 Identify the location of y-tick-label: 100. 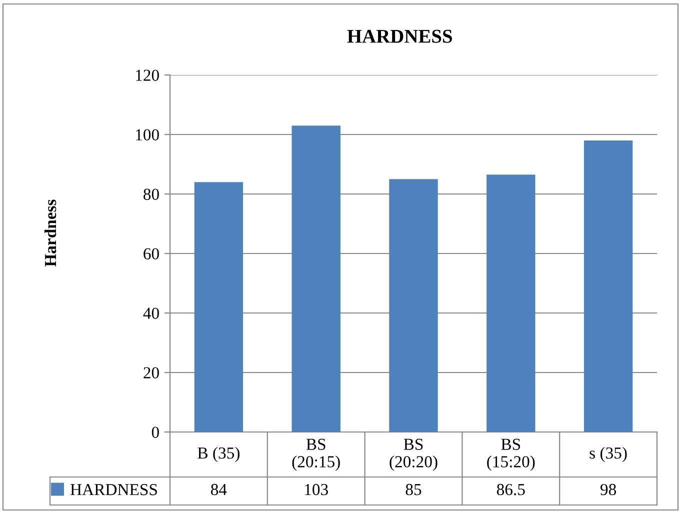
(147, 134).